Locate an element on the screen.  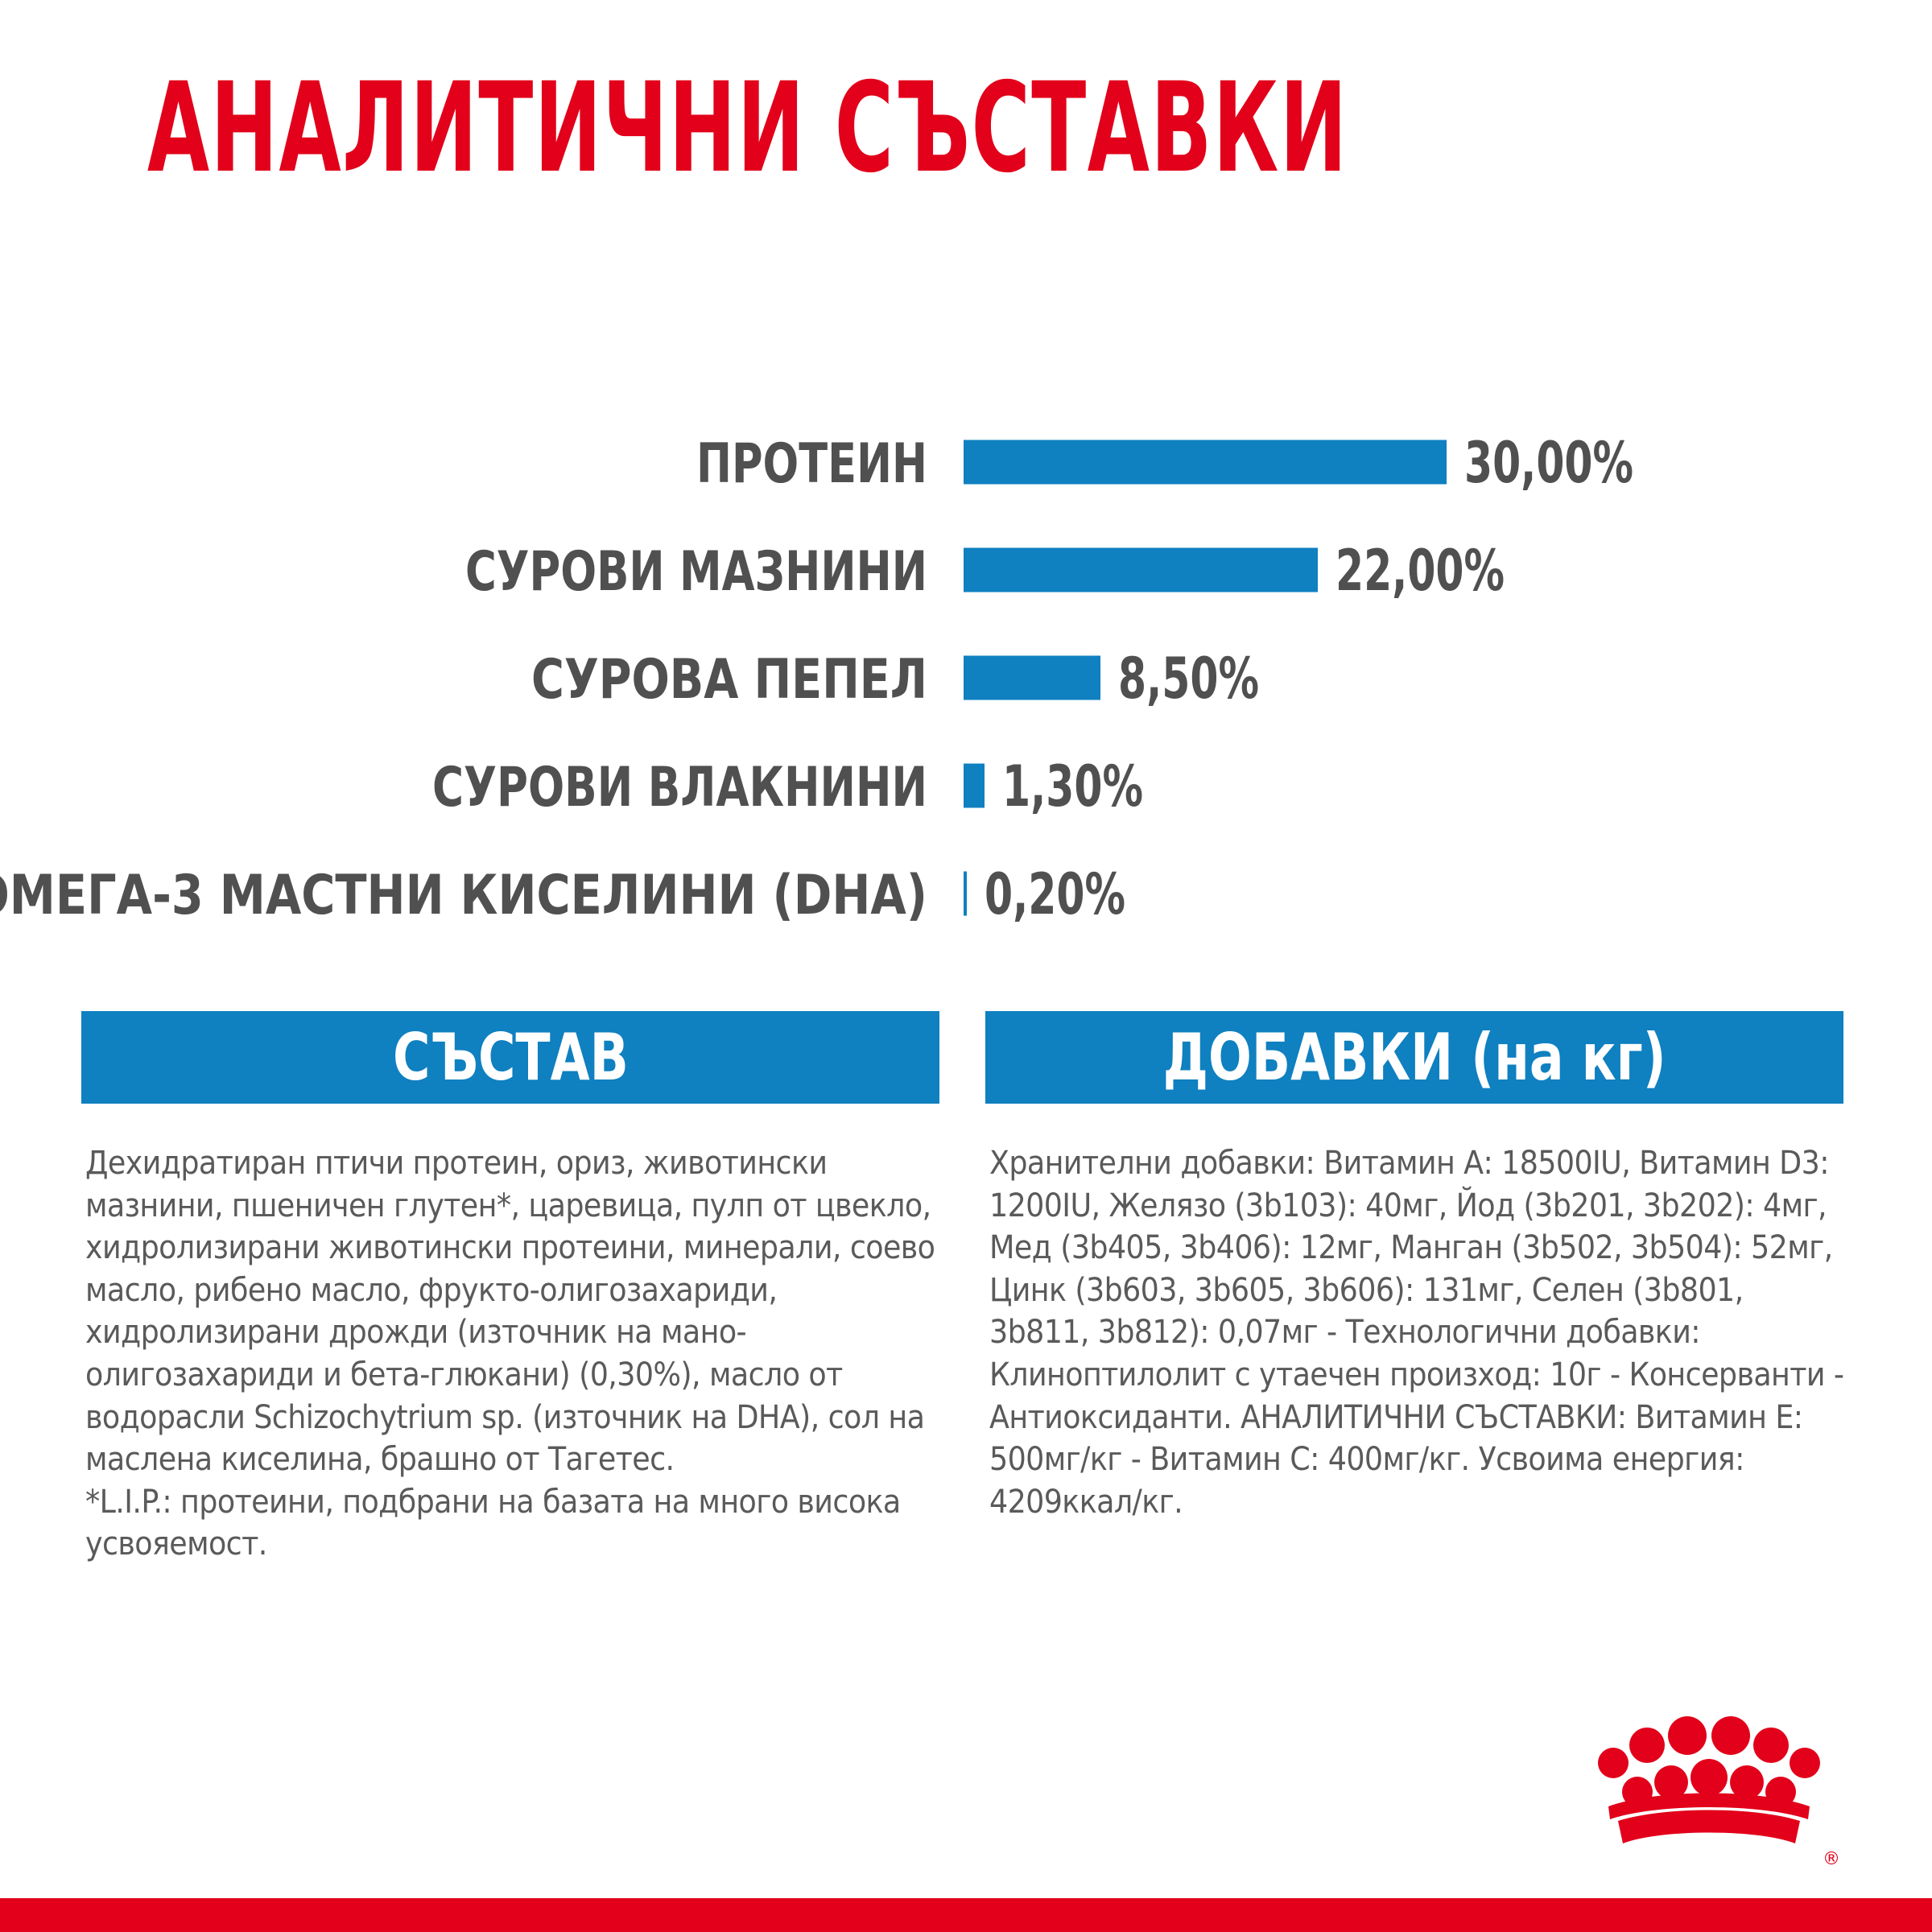
value-label-1: 22,00% is located at coordinates (1420, 571).